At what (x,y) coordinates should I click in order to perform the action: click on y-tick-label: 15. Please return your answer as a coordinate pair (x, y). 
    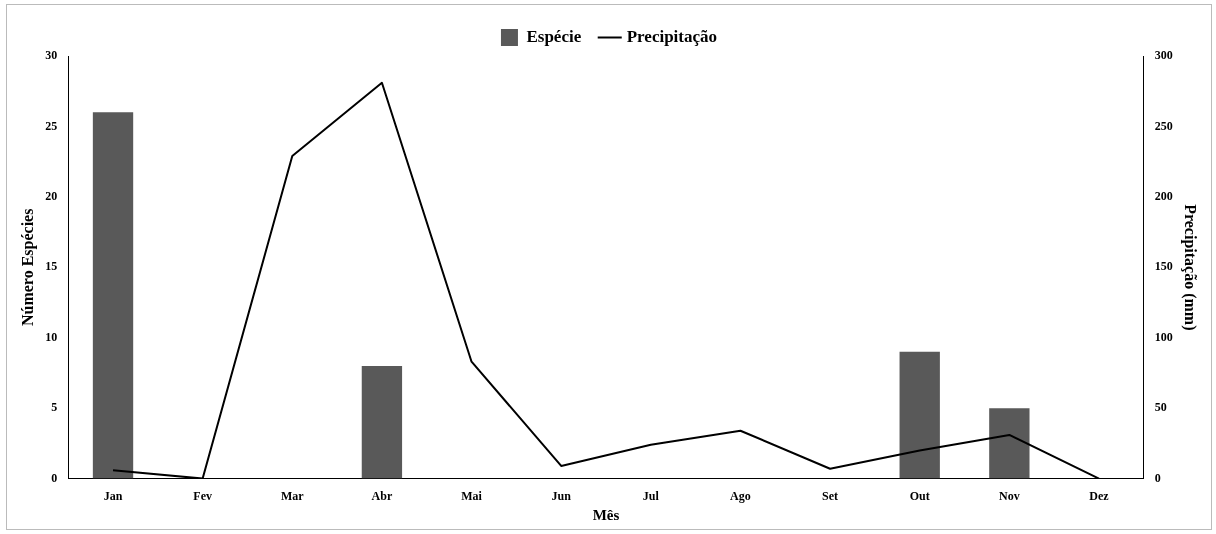
    Looking at the image, I should click on (51, 266).